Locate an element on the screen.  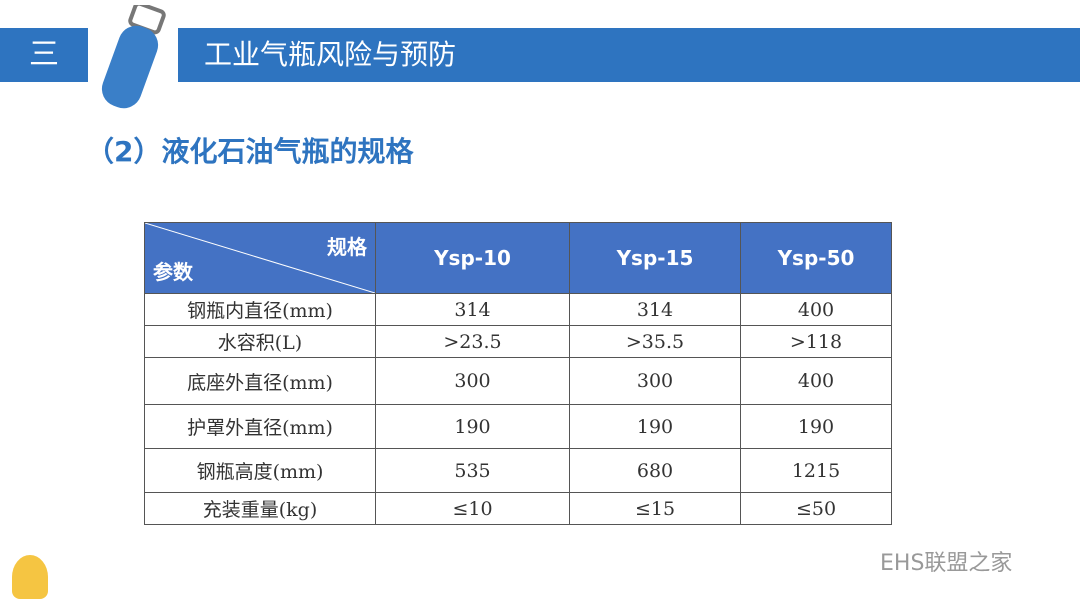
table-row: 护罩外直径(mm) 190 190 190 is located at coordinates (518, 426).